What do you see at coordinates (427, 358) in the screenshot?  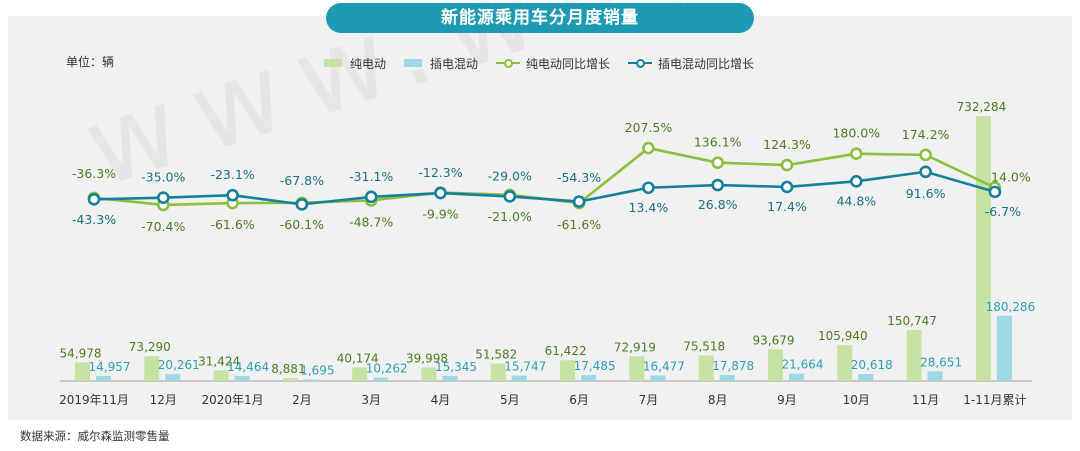 I see `bev-bar-label: 39,998` at bounding box center [427, 358].